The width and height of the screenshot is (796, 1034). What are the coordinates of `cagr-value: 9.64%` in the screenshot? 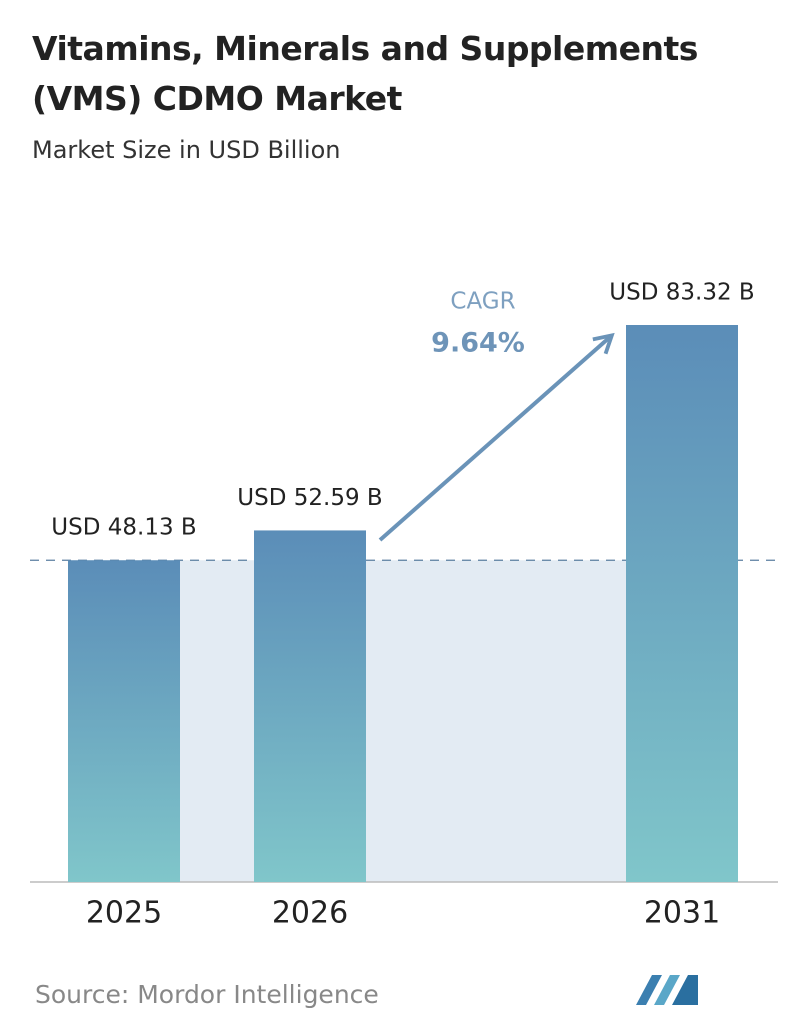 It's located at (478, 343).